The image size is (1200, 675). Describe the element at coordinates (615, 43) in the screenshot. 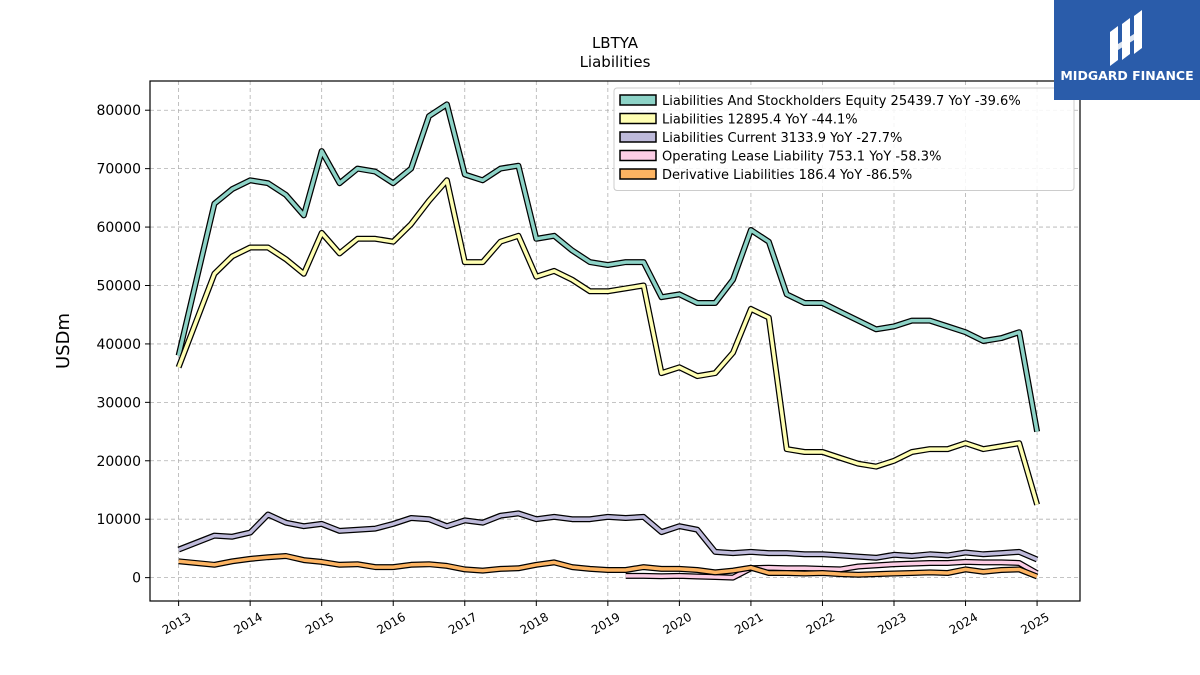

I see `chart-title: LBTYA` at that location.